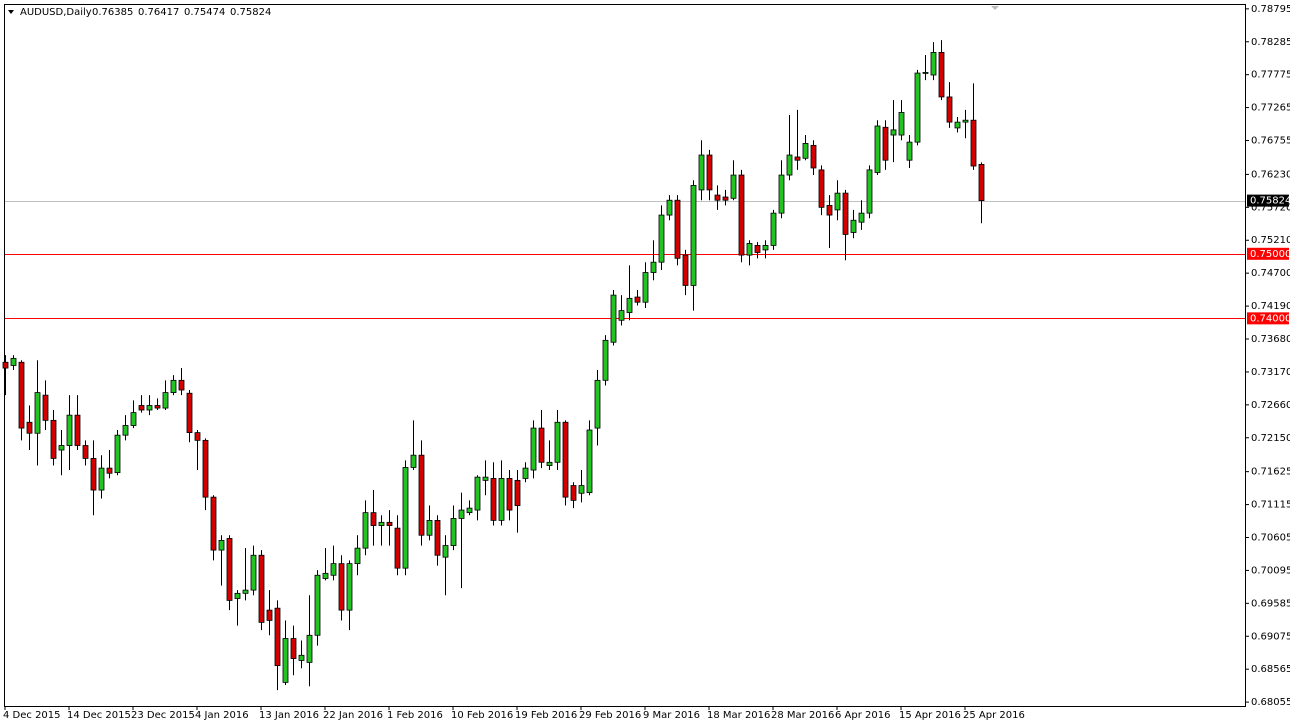 This screenshot has width=1290, height=728. What do you see at coordinates (1270, 108) in the screenshot?
I see `y-tick-label: 0.77265` at bounding box center [1270, 108].